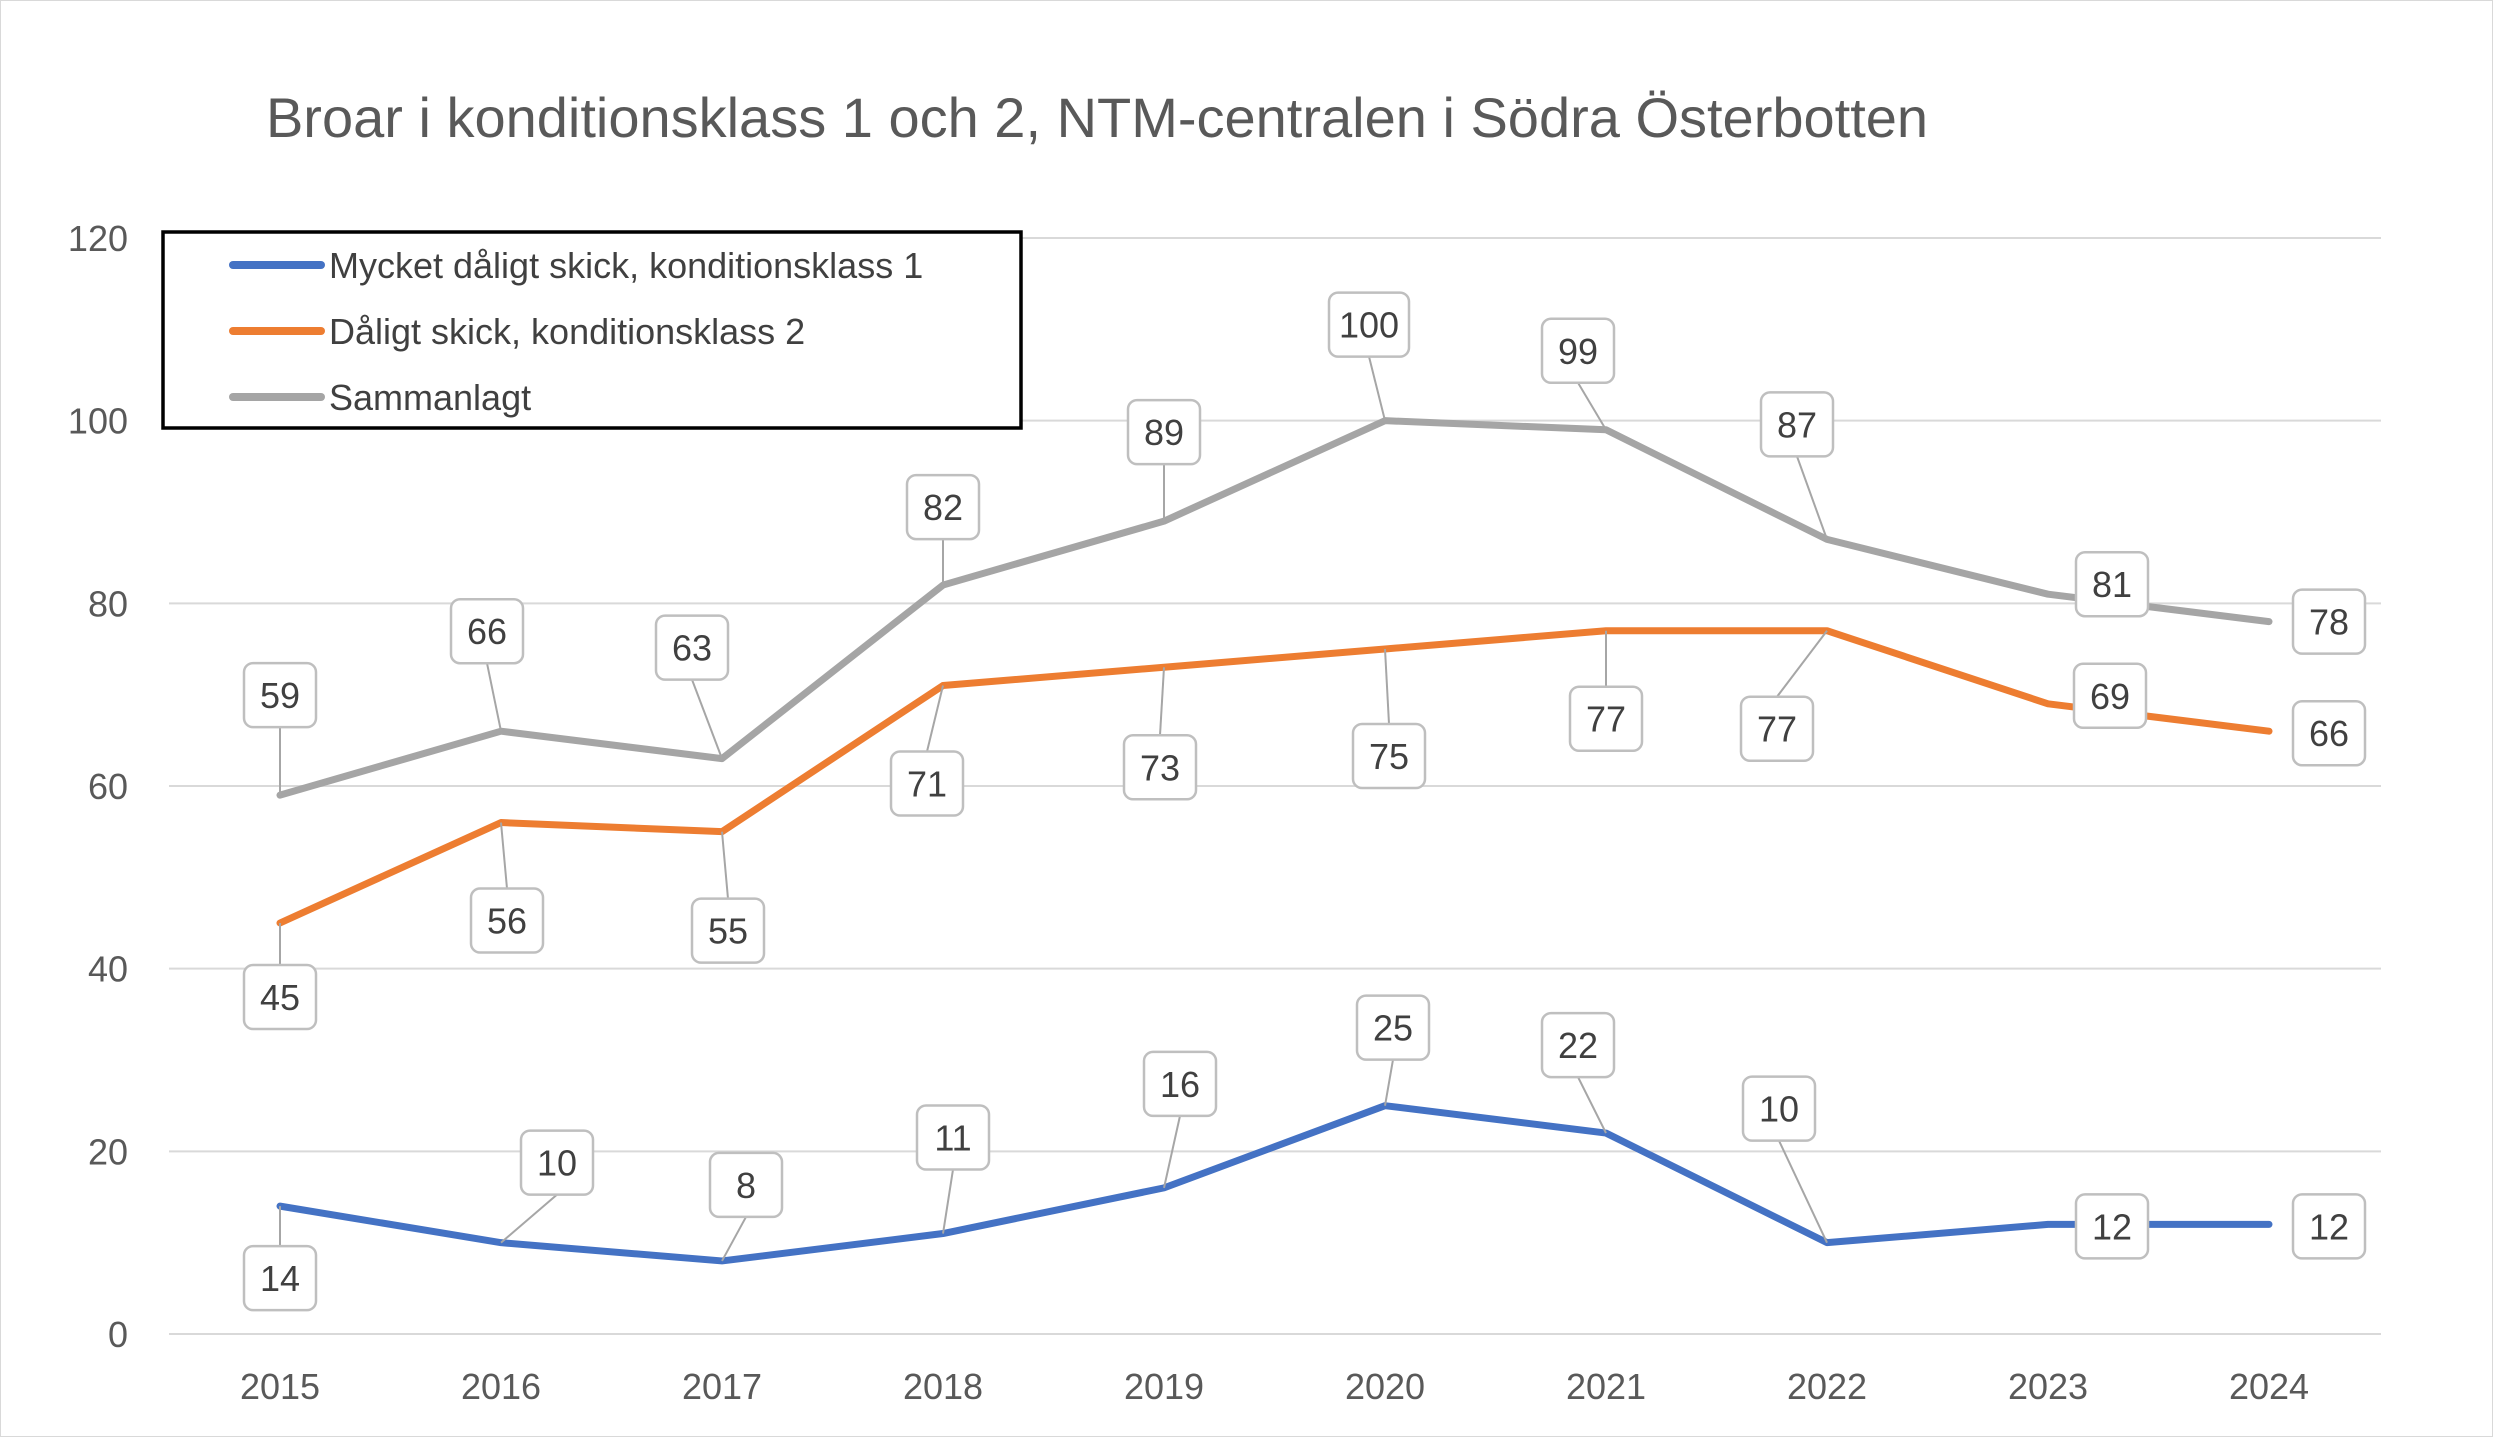  I want to click on data-label: 22, so click(1578, 1045).